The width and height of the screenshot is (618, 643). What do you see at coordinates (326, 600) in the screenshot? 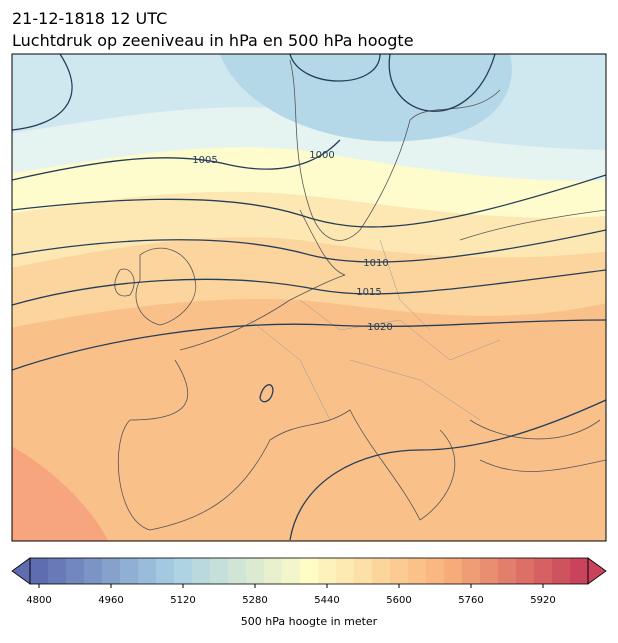
I see `colorbar-tick-label: 5440` at bounding box center [326, 600].